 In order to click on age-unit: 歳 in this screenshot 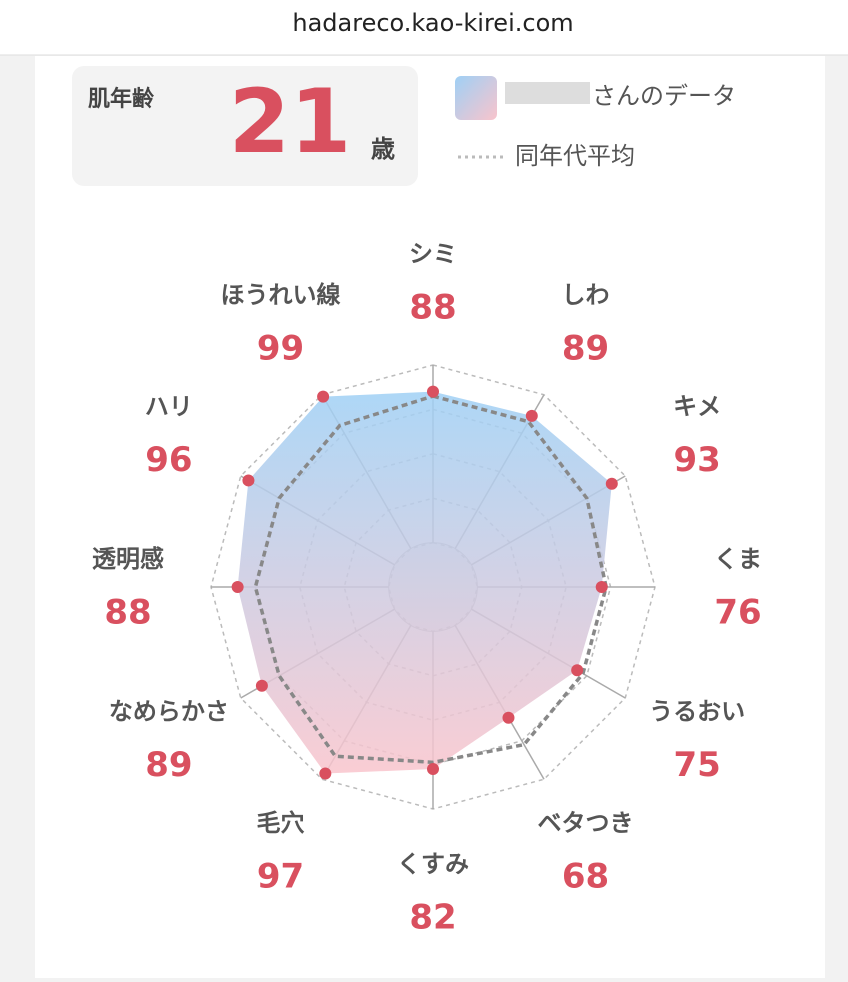, I will do `click(383, 149)`.